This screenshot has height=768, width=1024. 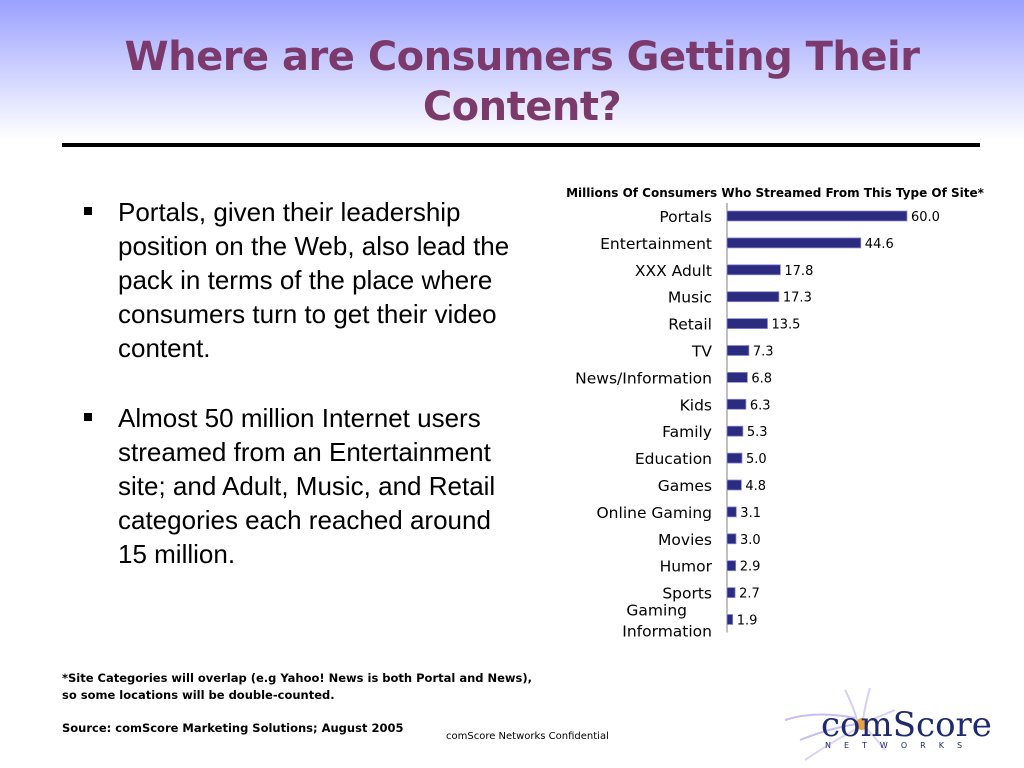 I want to click on bar-value-label: 7.3, so click(x=763, y=352).